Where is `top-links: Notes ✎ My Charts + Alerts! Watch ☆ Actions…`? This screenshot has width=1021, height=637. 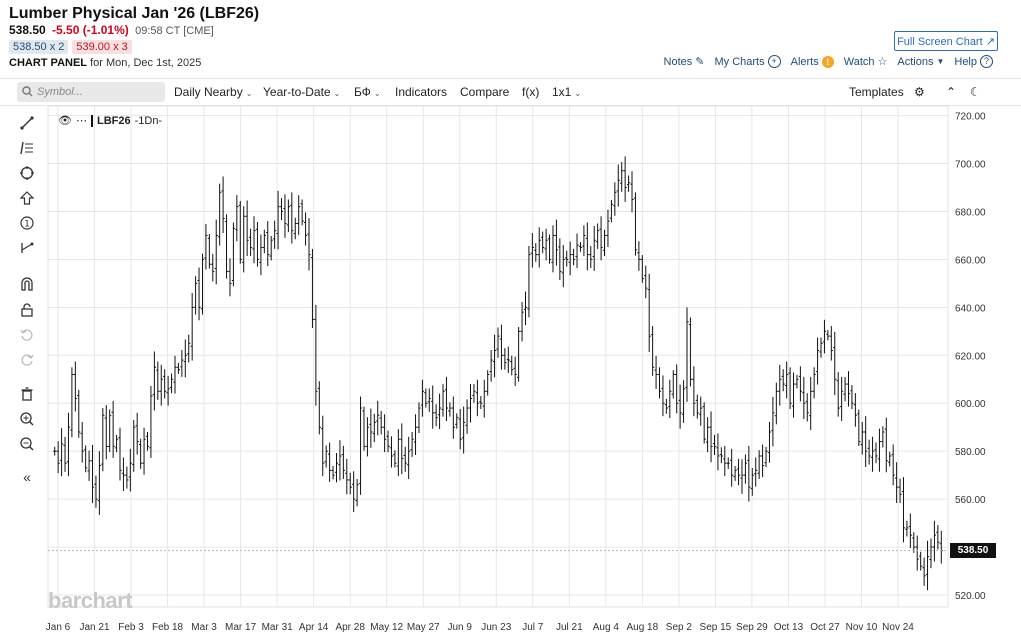 top-links: Notes ✎ My Charts + Alerts! Watch ☆ Actions… is located at coordinates (828, 61).